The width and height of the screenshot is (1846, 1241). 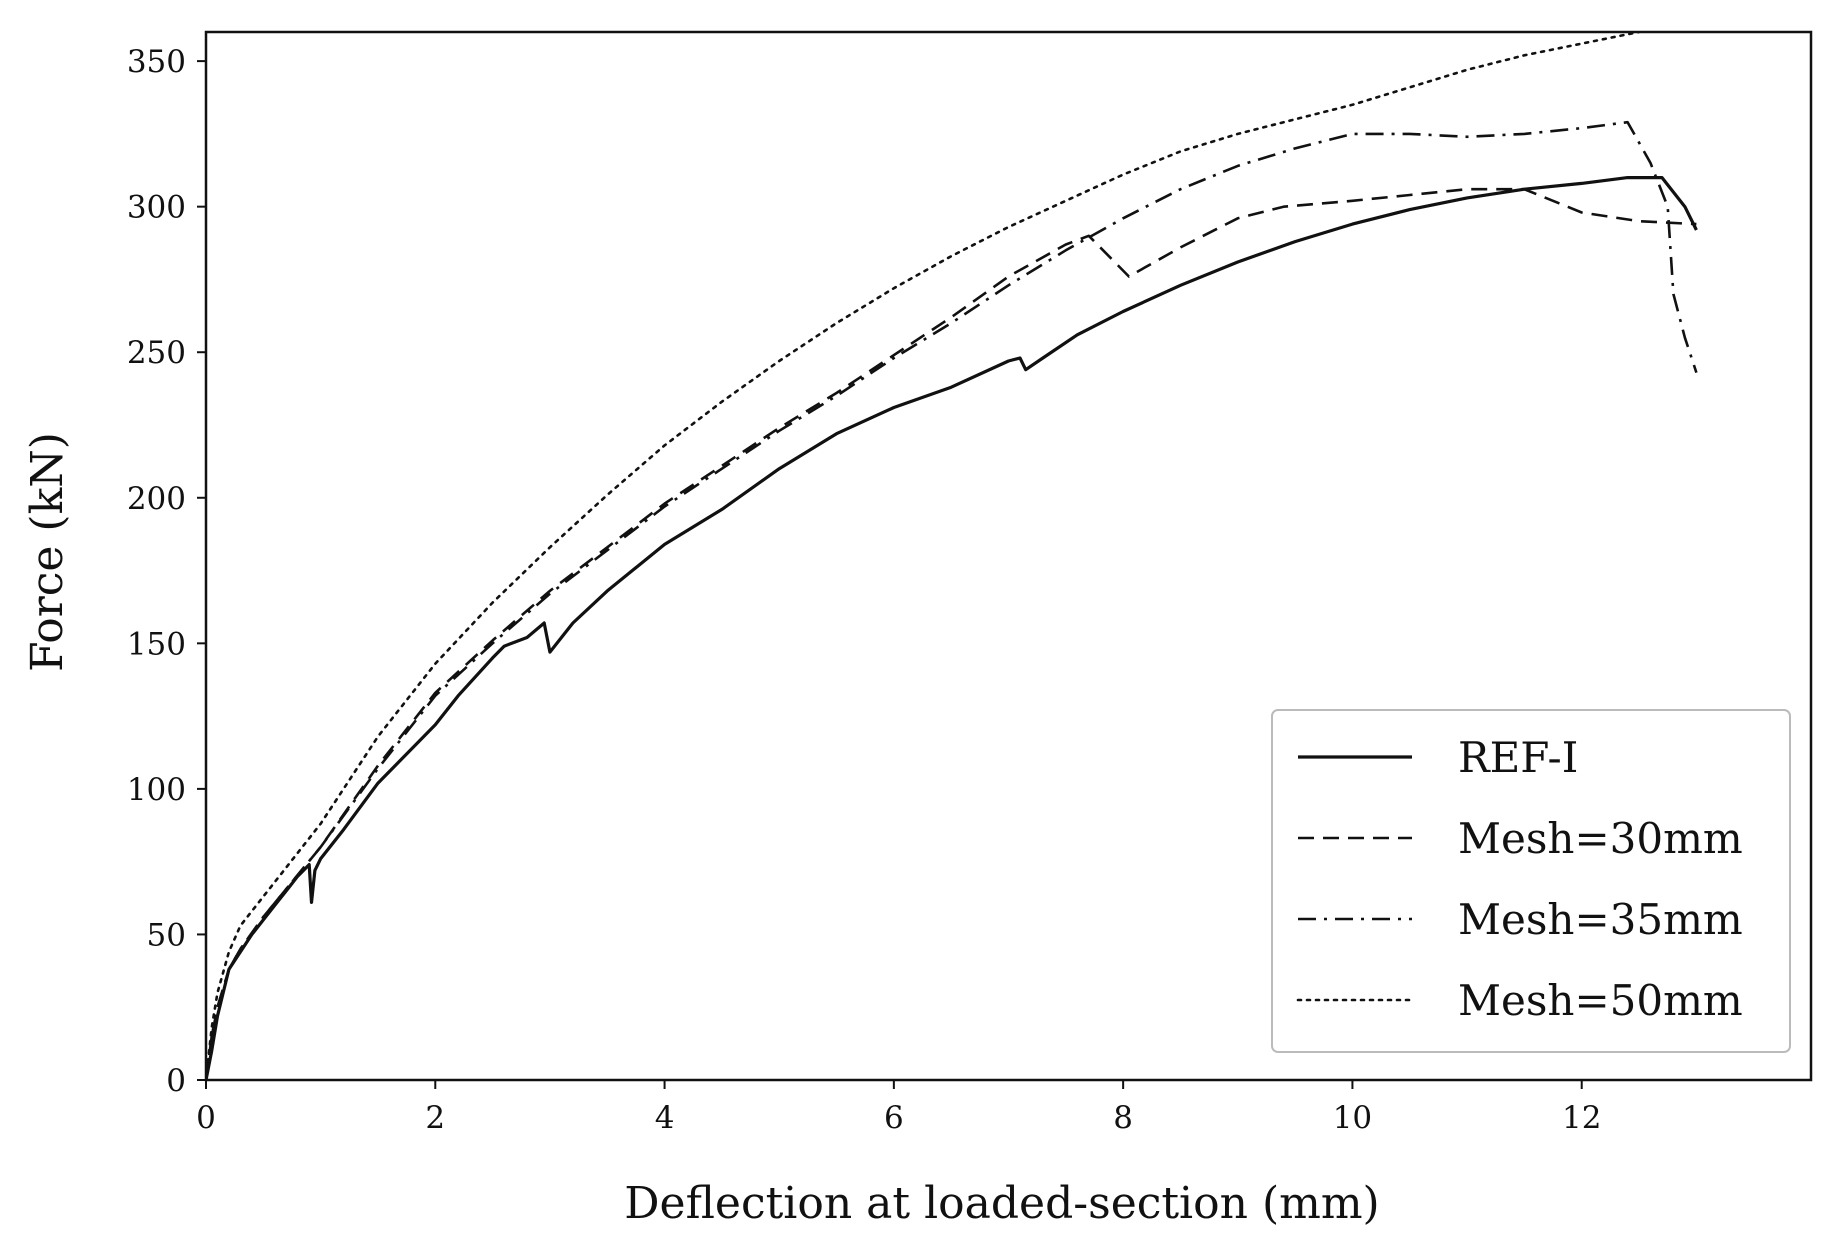 What do you see at coordinates (665, 1118) in the screenshot?
I see `x-tick-label-2: 4` at bounding box center [665, 1118].